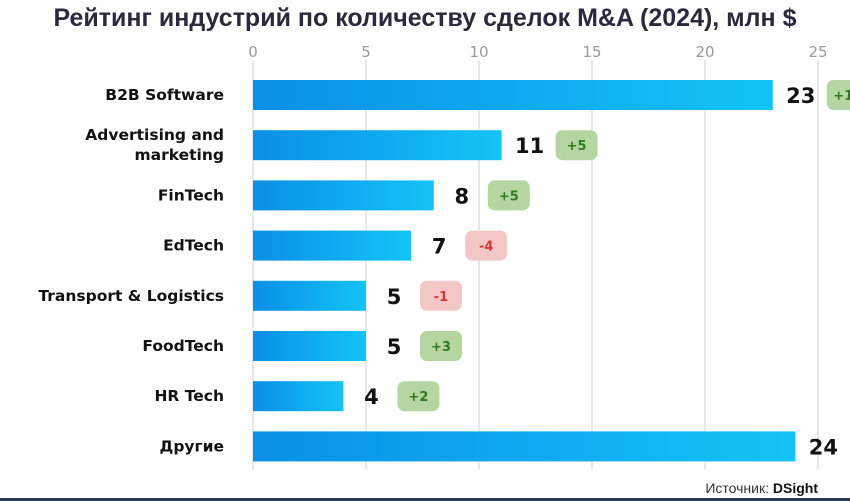 The width and height of the screenshot is (850, 501). Describe the element at coordinates (371, 397) in the screenshot. I see `value-label: 4` at that location.